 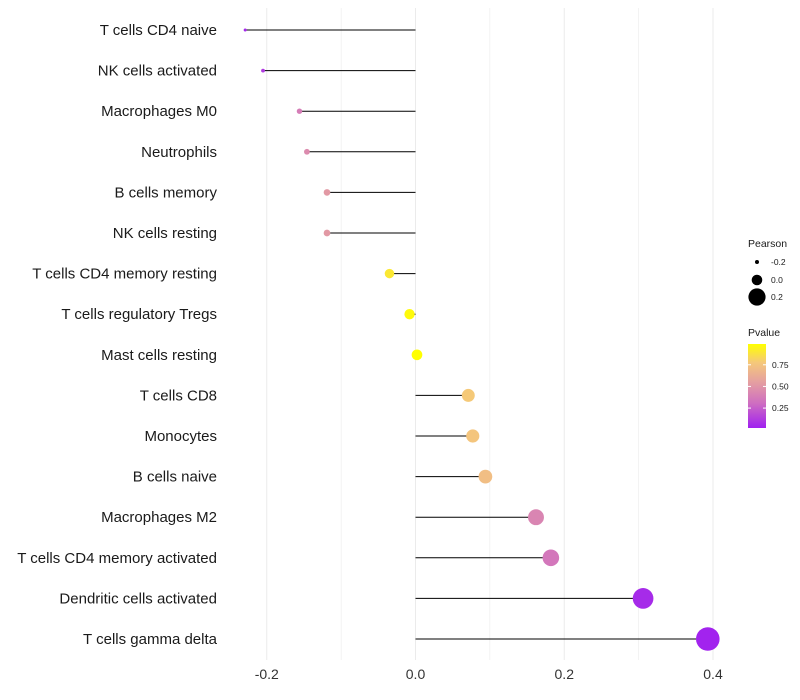 I want to click on color-legend-bar, so click(x=757, y=386).